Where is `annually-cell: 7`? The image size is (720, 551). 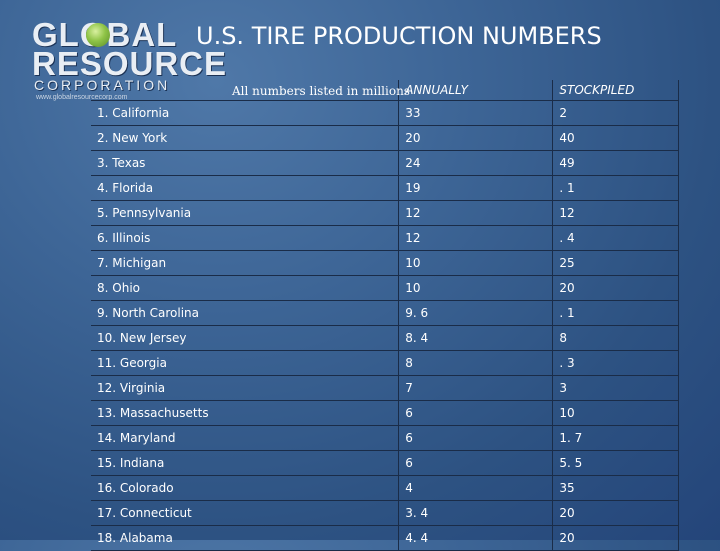
annually-cell: 7 is located at coordinates (475, 388).